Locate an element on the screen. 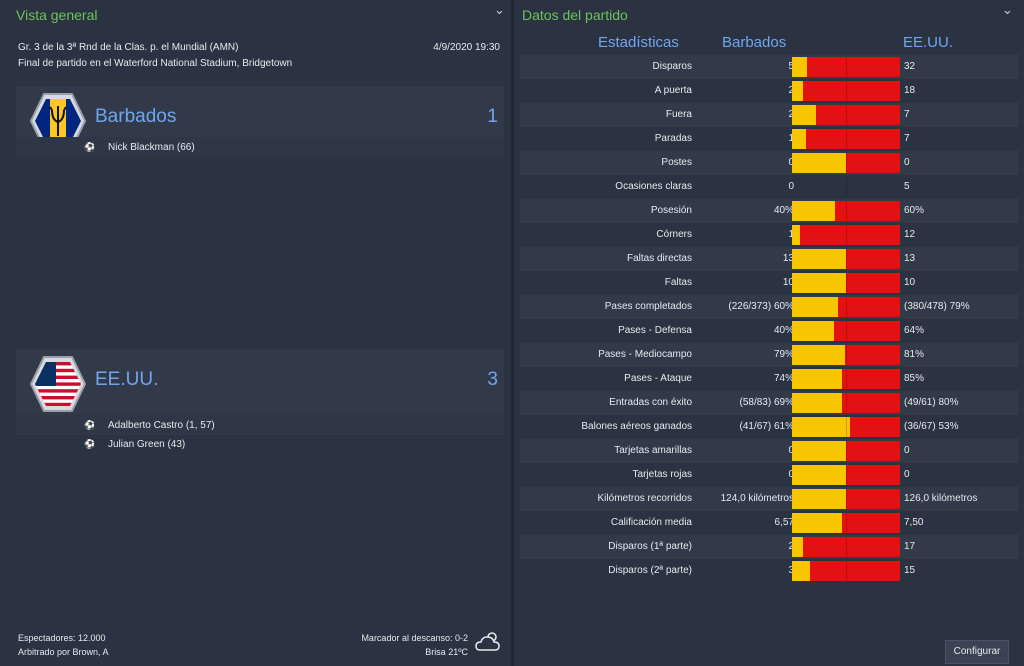 The height and width of the screenshot is (666, 1024). away-stat-value: 12 is located at coordinates (910, 234).